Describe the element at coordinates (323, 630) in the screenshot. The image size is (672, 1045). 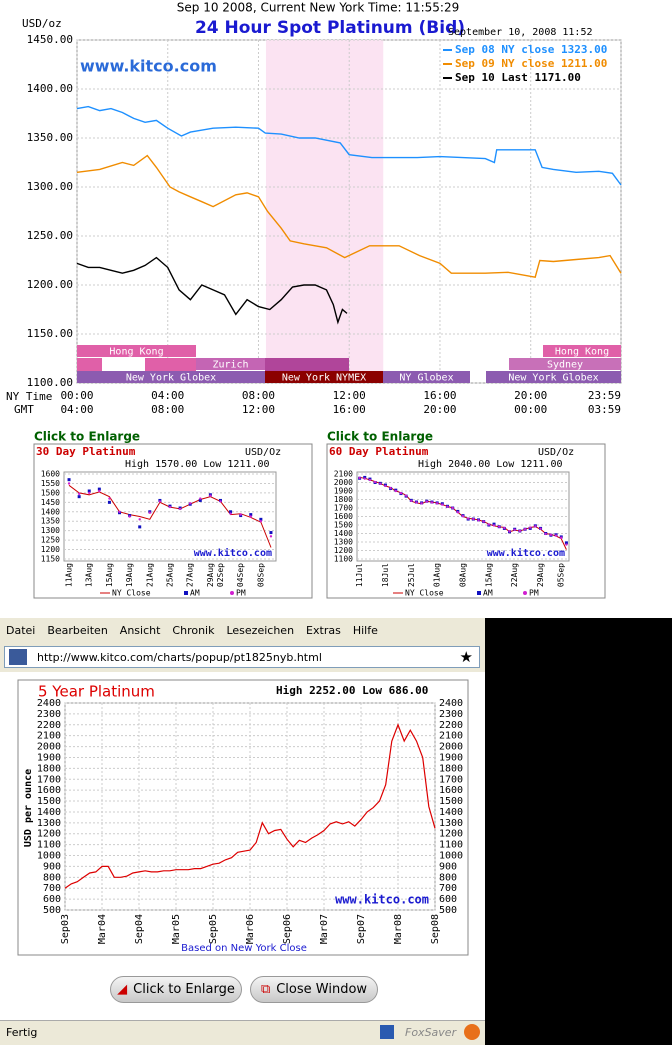
I see `menu-item: Extras` at that location.